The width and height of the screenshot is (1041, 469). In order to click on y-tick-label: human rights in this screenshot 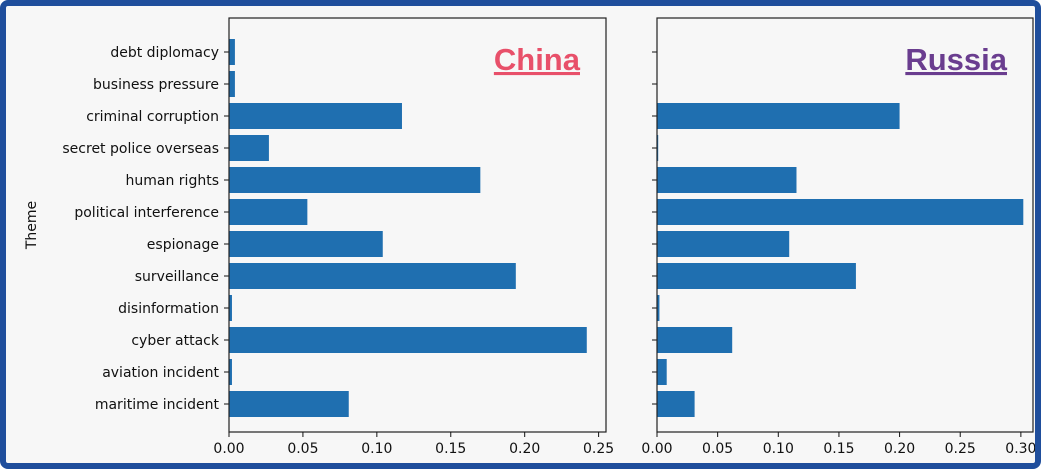, I will do `click(172, 181)`.